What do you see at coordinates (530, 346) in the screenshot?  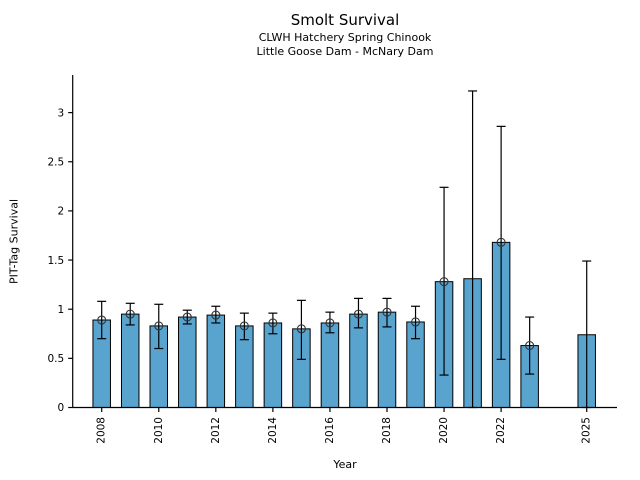 I see `point-marker-2023` at bounding box center [530, 346].